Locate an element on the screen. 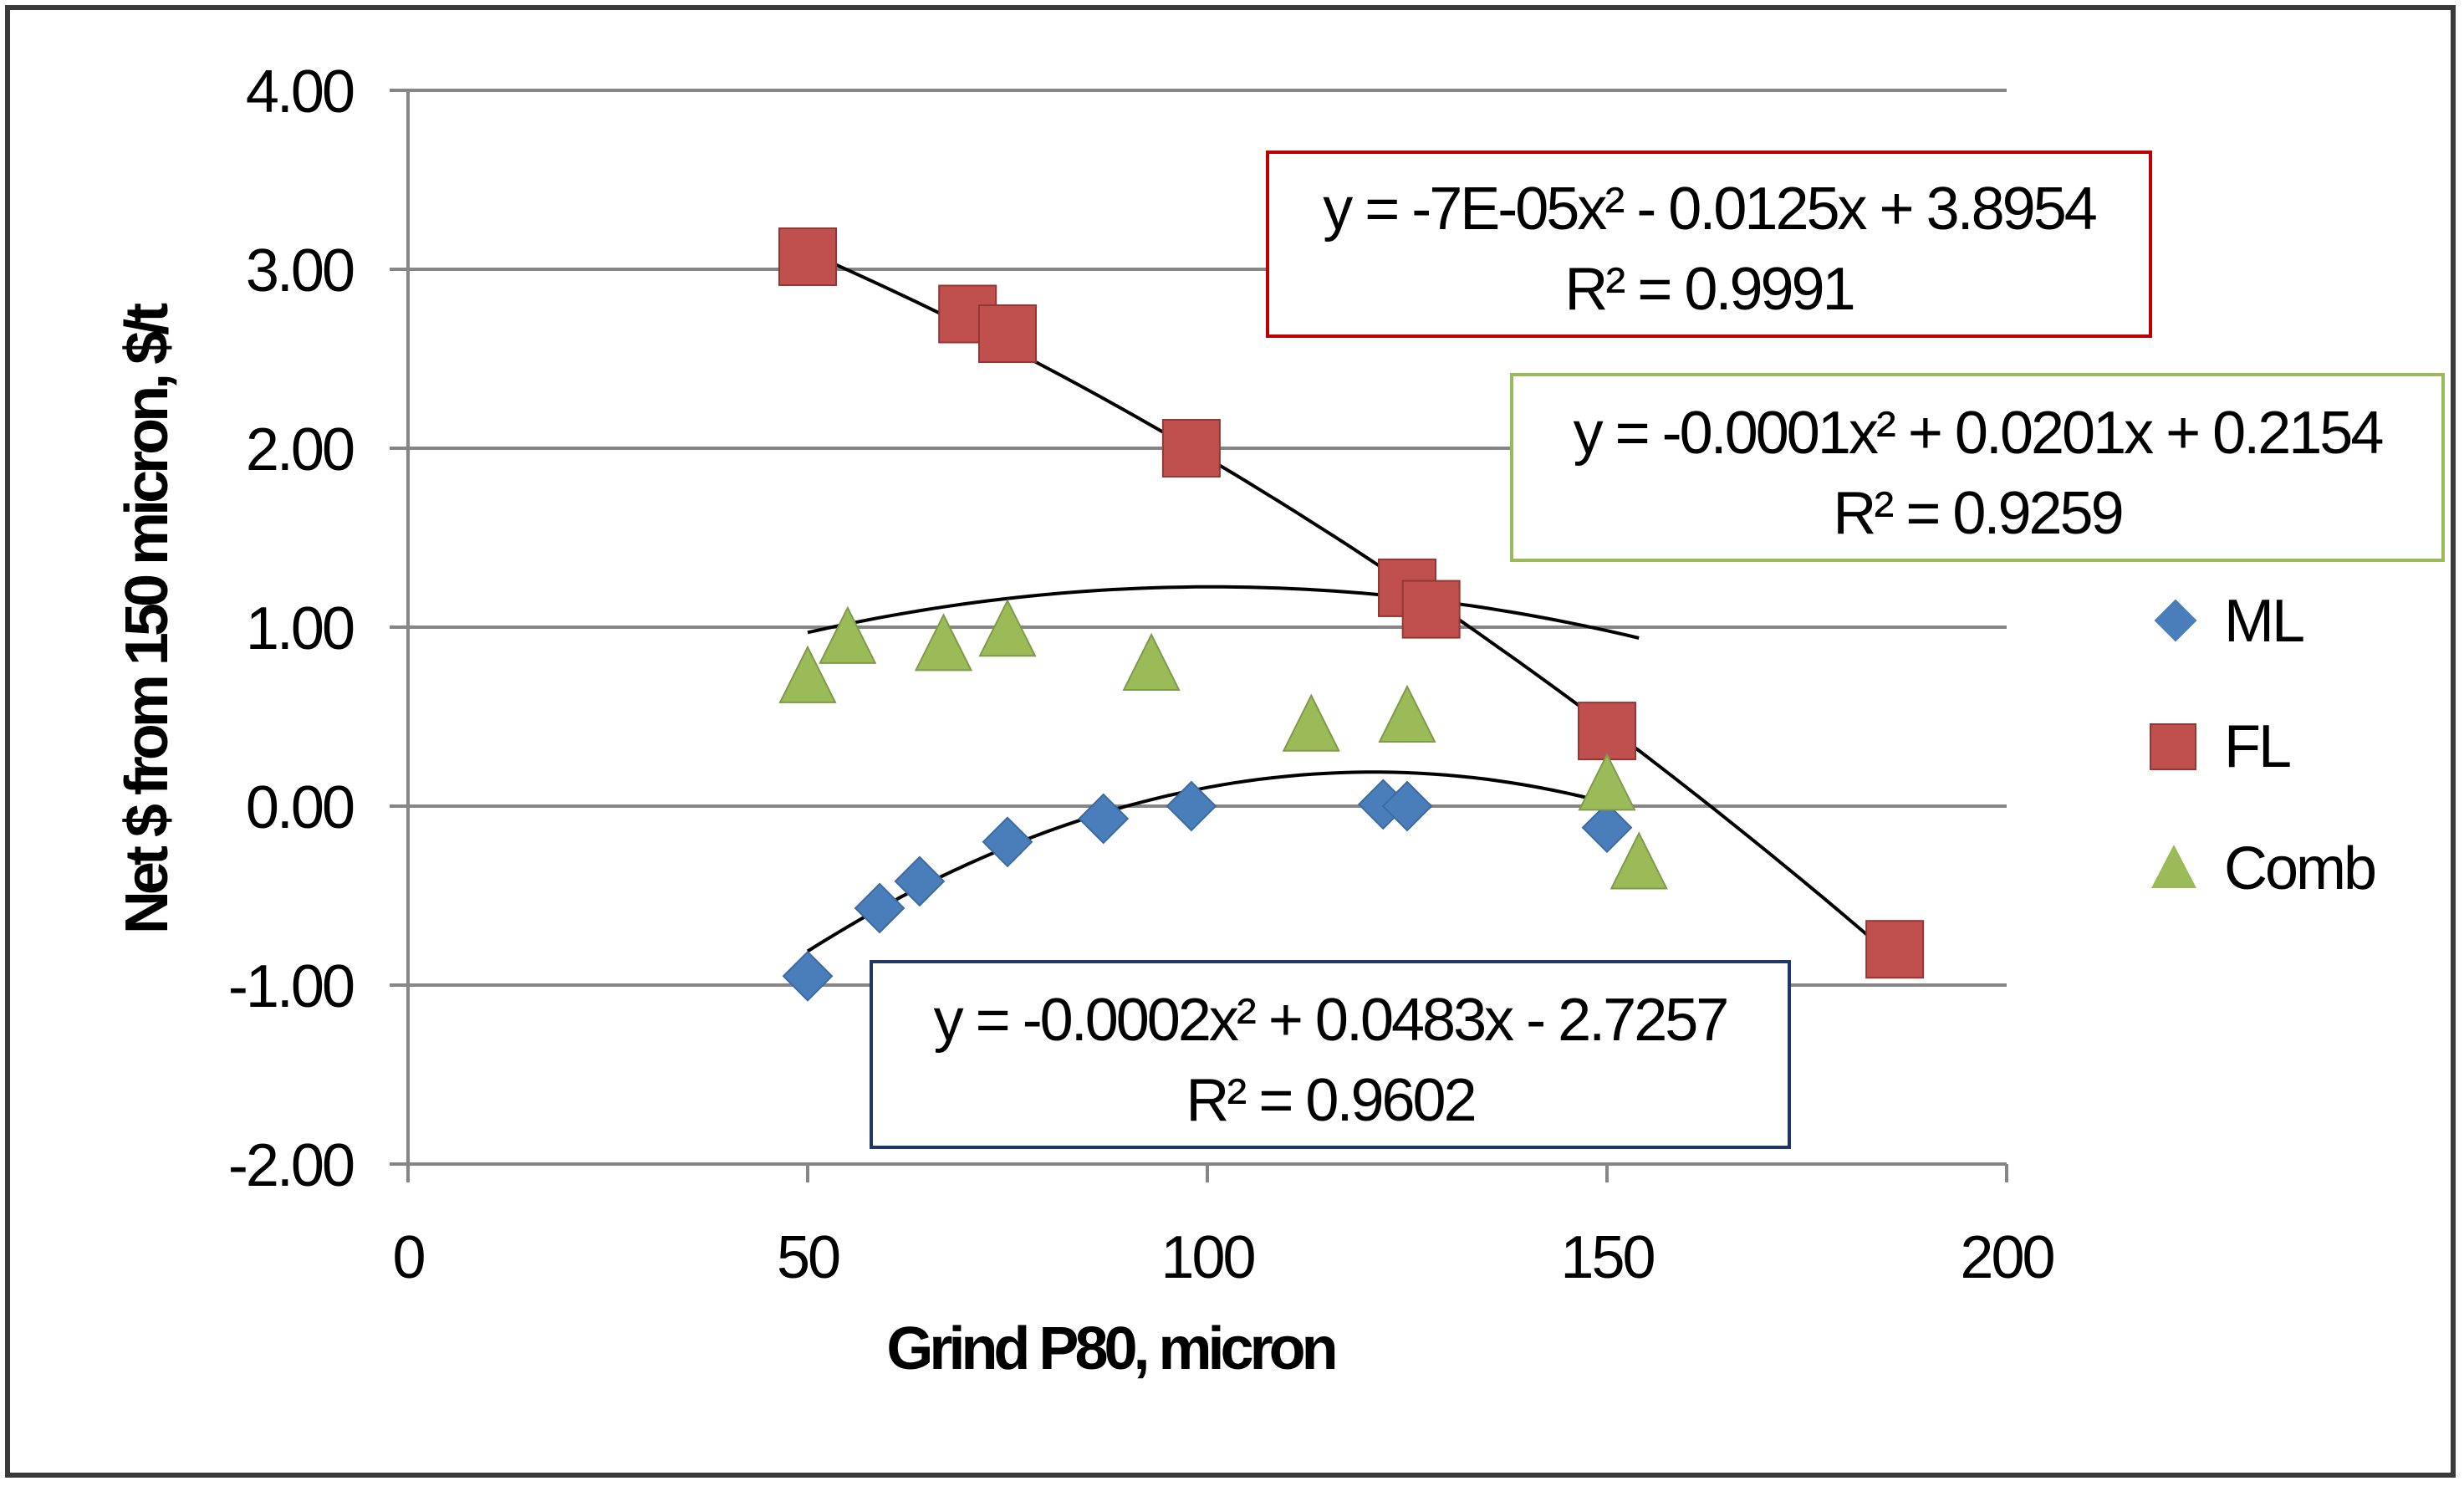  legend: ML FL Comb is located at coordinates (2264, 745).